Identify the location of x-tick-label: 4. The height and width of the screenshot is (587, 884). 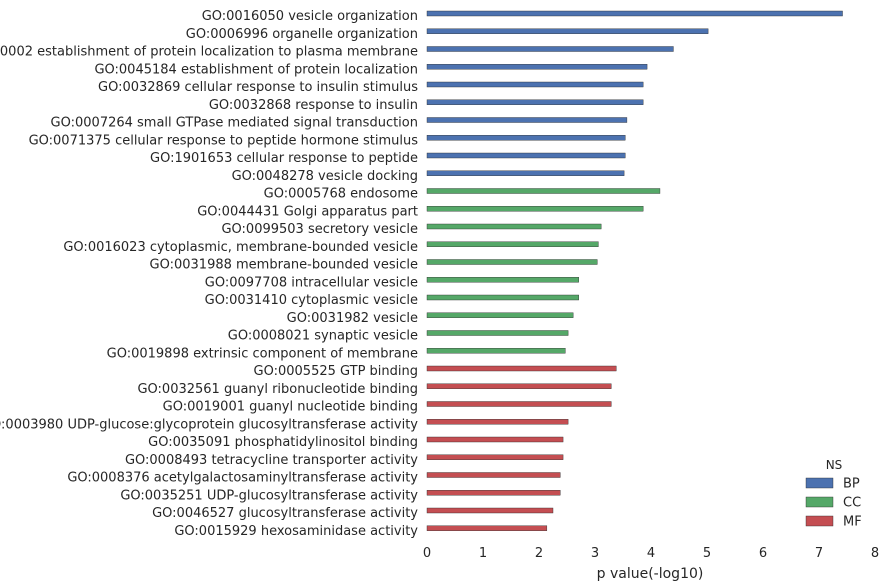
(651, 553).